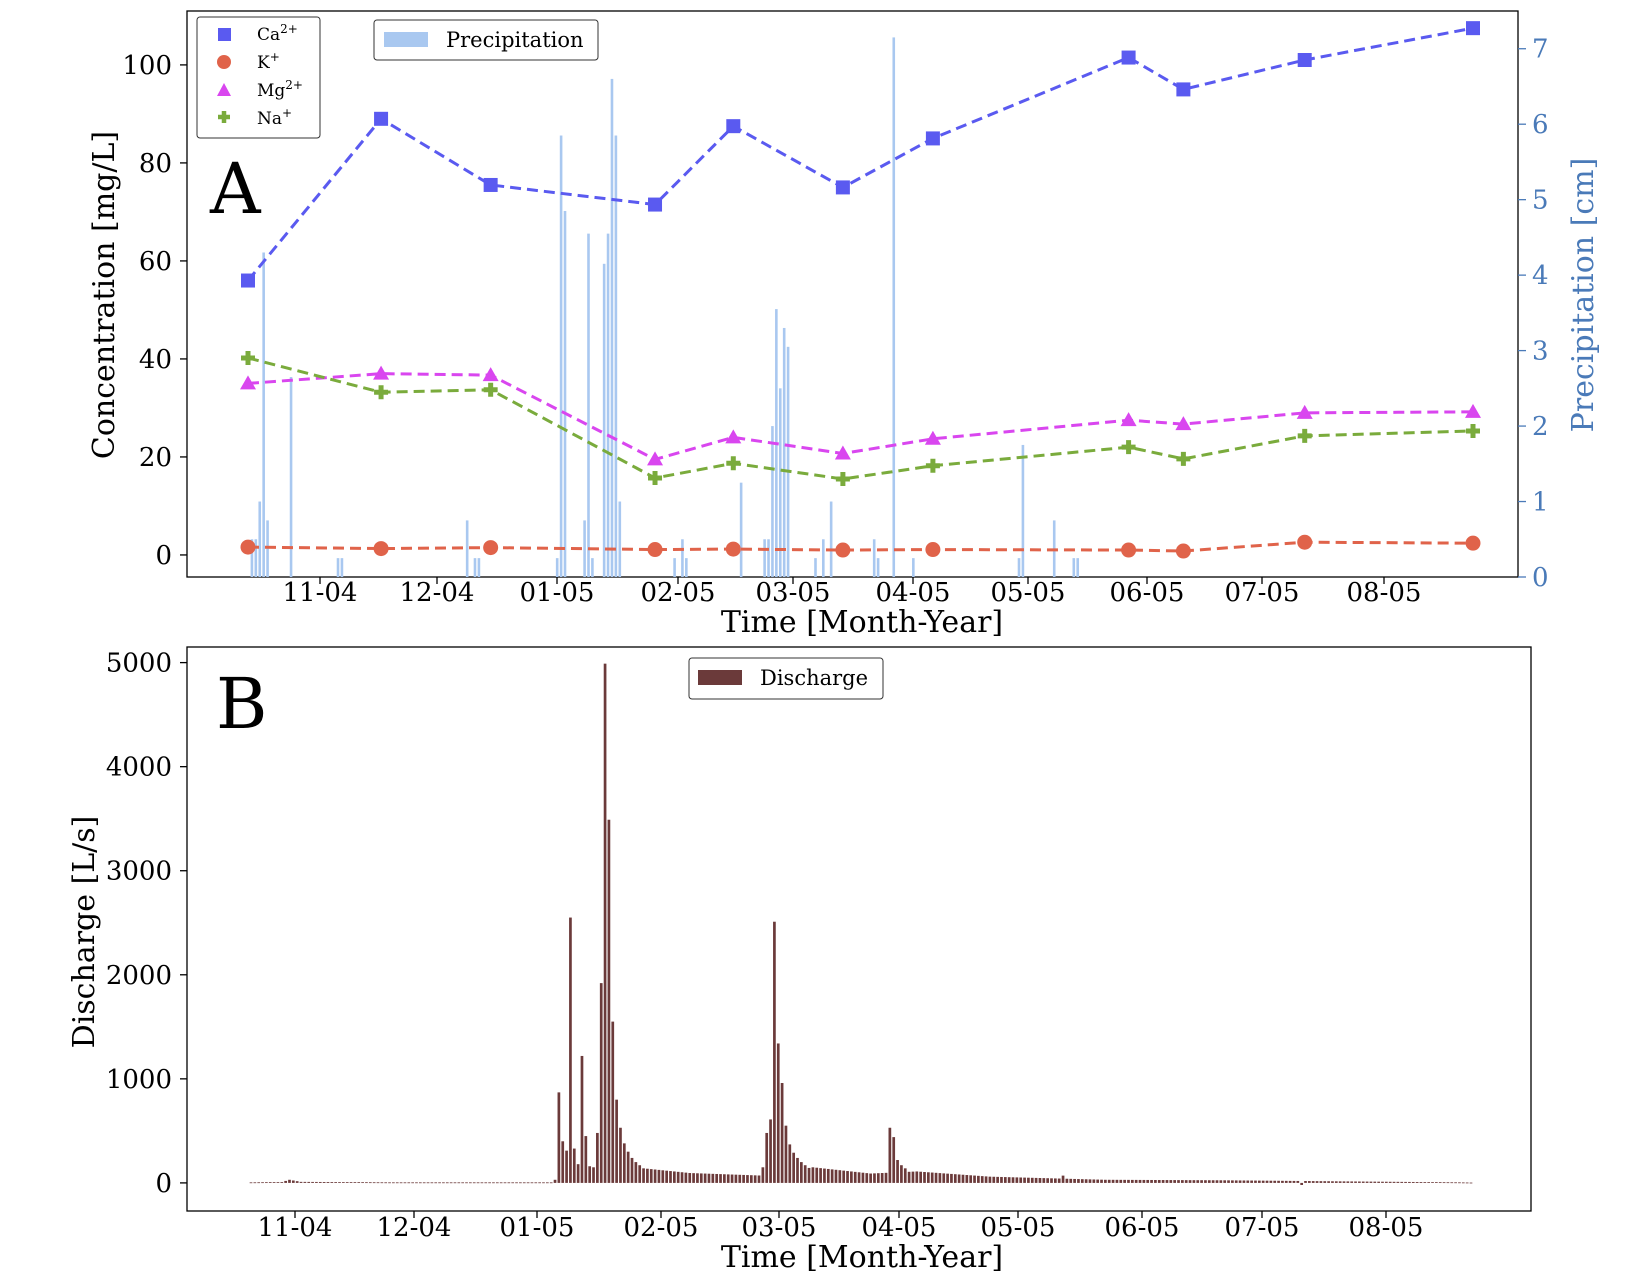  What do you see at coordinates (557, 593) in the screenshot?
I see `xtick-label-2: 01-05` at bounding box center [557, 593].